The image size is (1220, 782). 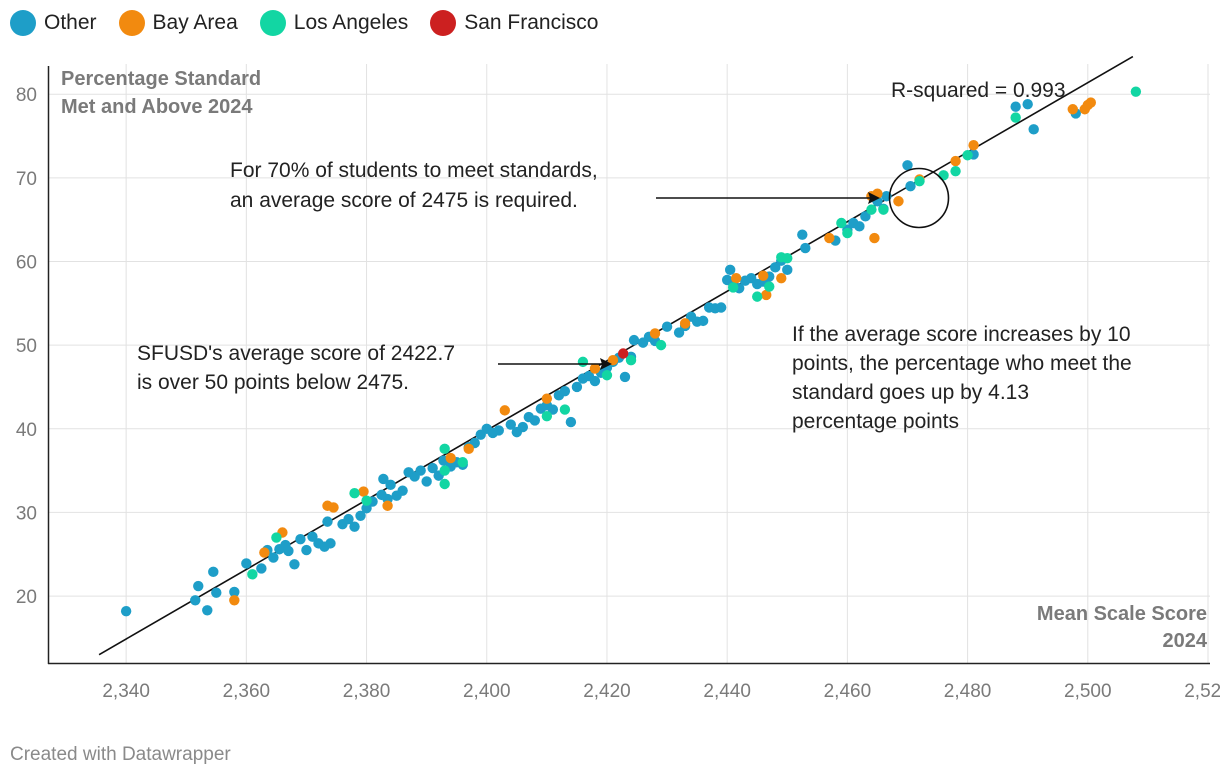 I want to click on legend-item-other: Other, so click(x=53, y=23).